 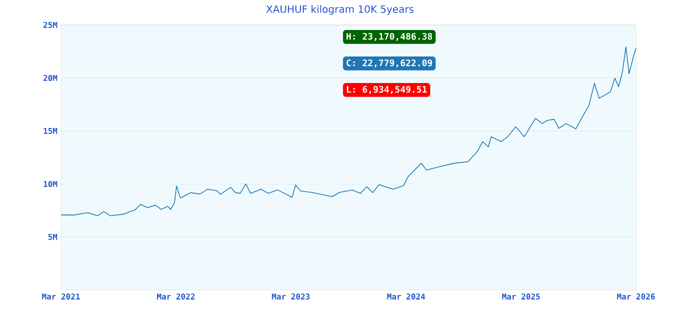 I want to click on annotation: C: 22,779,622.09, so click(x=389, y=63).